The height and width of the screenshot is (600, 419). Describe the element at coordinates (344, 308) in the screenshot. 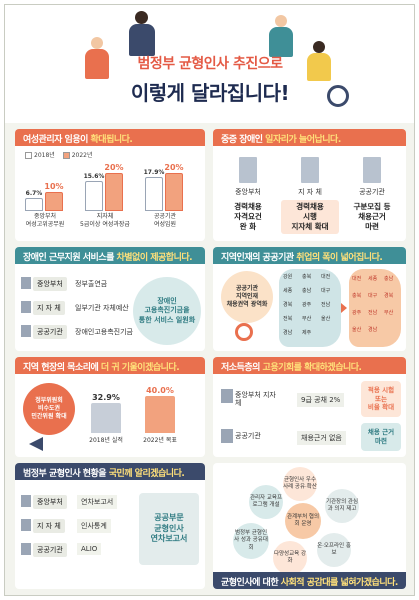

I see `arrow-icon` at that location.